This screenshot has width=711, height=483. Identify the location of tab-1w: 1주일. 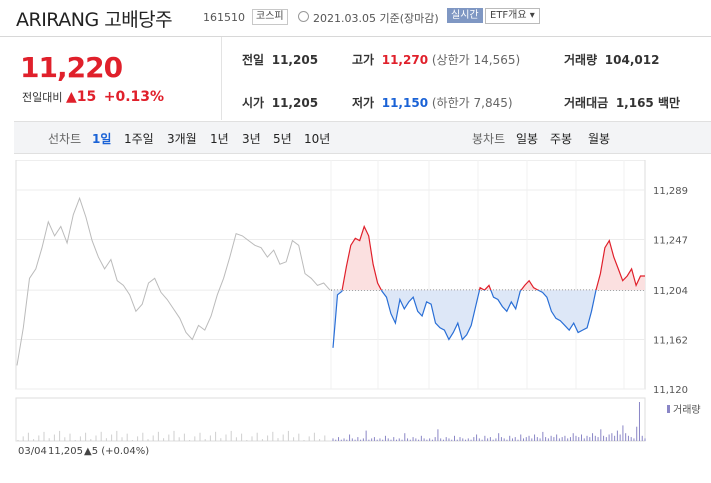
(139, 139).